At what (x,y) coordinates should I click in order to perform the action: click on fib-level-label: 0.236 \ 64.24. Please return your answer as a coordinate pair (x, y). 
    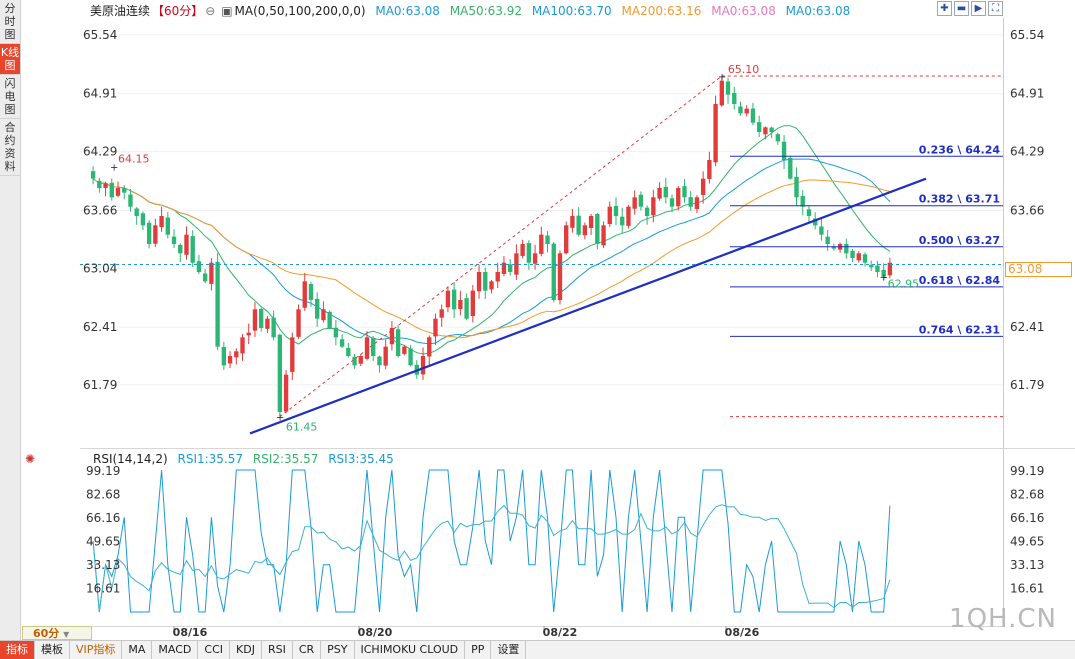
    Looking at the image, I should click on (960, 149).